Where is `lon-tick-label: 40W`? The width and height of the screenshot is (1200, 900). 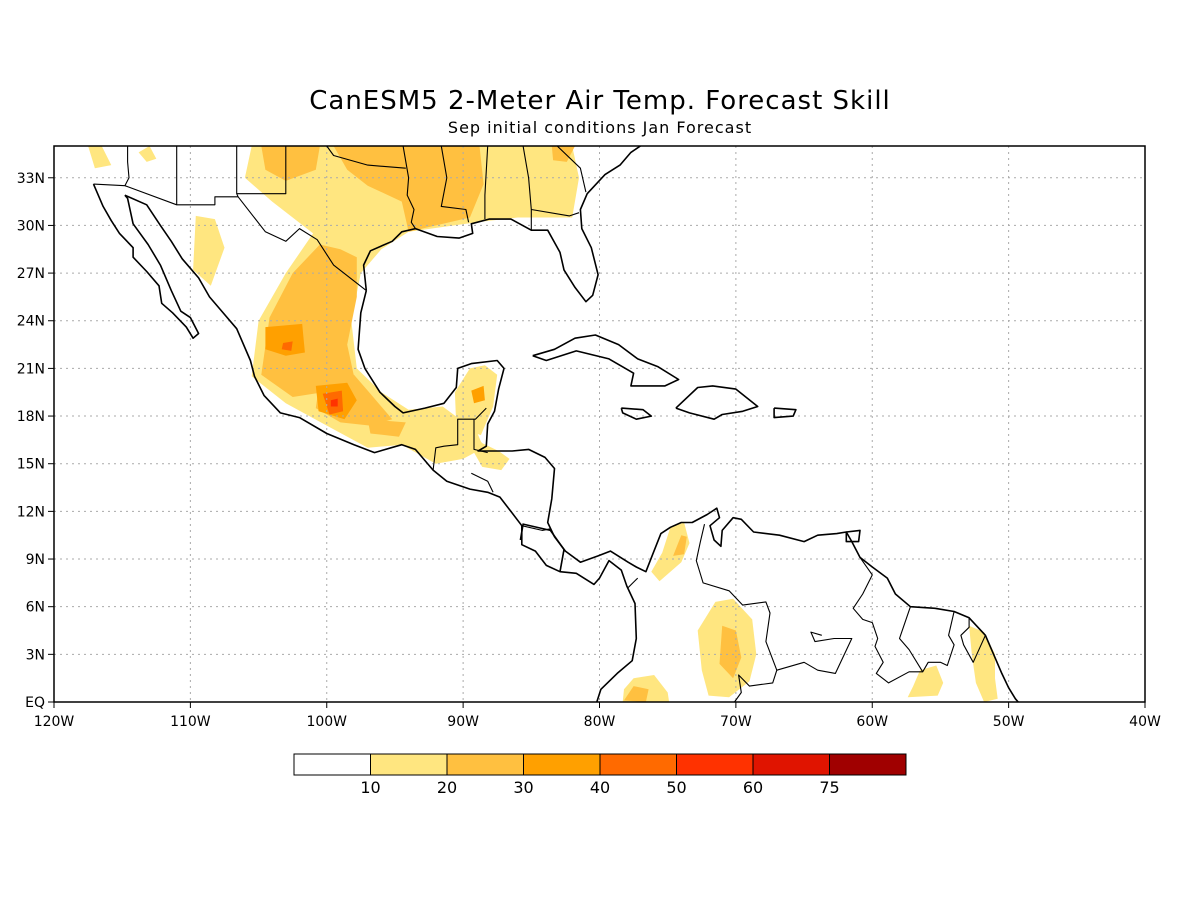 lon-tick-label: 40W is located at coordinates (1145, 722).